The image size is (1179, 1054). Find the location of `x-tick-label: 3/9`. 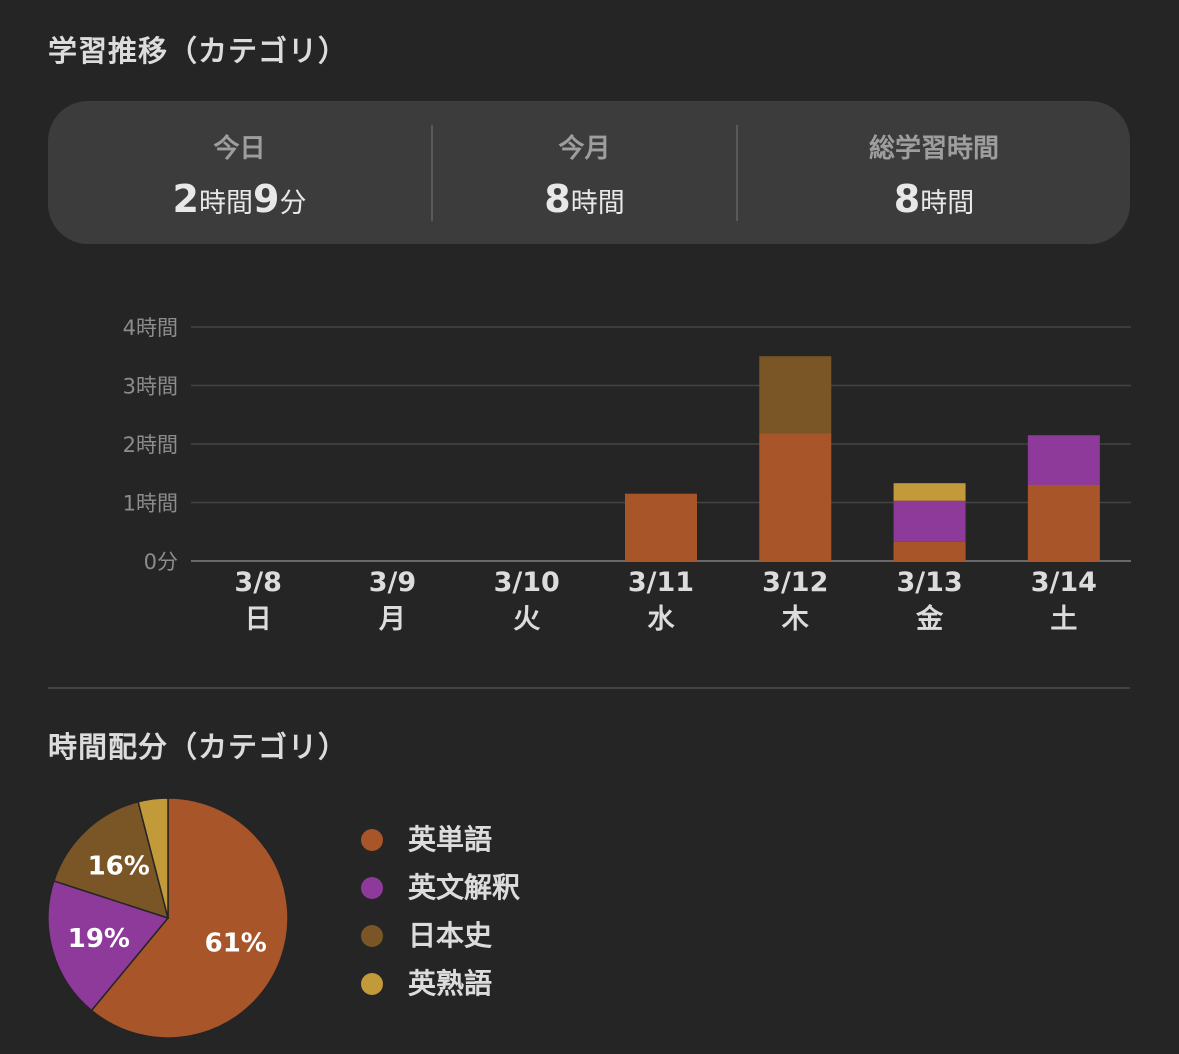

x-tick-label: 3/9 is located at coordinates (392, 582).